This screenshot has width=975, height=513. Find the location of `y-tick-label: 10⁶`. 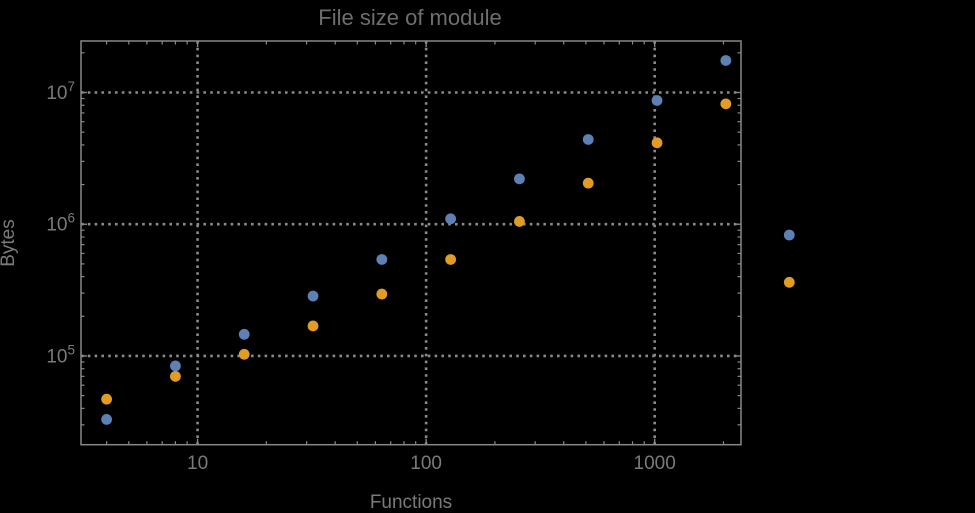

y-tick-label: 10⁶ is located at coordinates (60, 223).